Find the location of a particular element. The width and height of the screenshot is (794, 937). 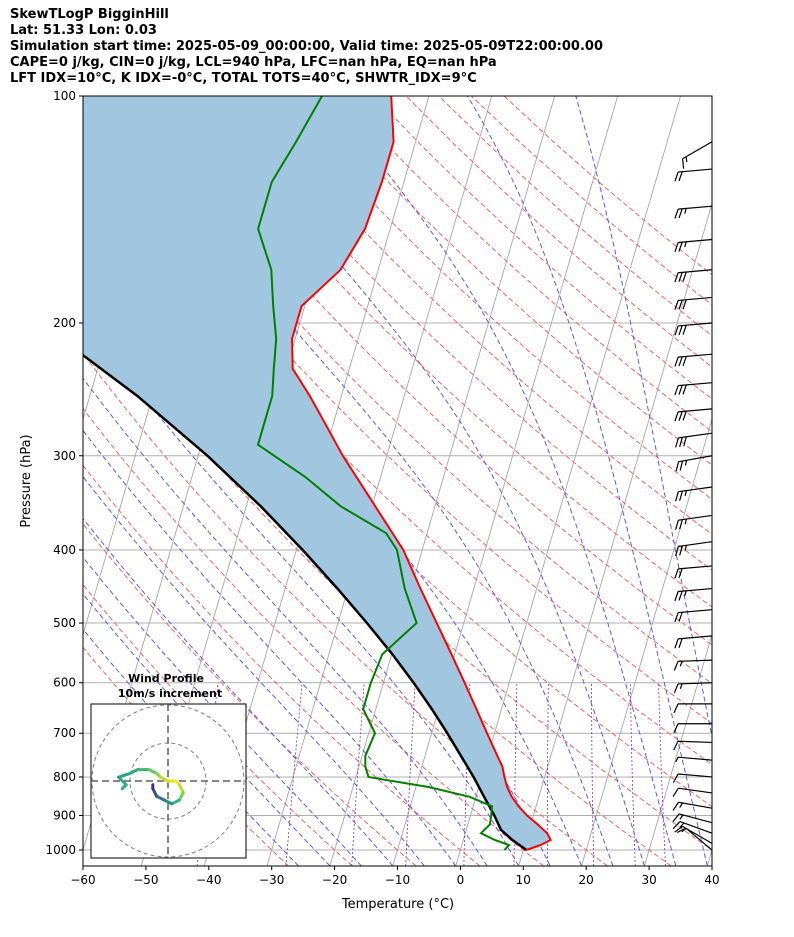

x-tick-label: 20 is located at coordinates (586, 880).